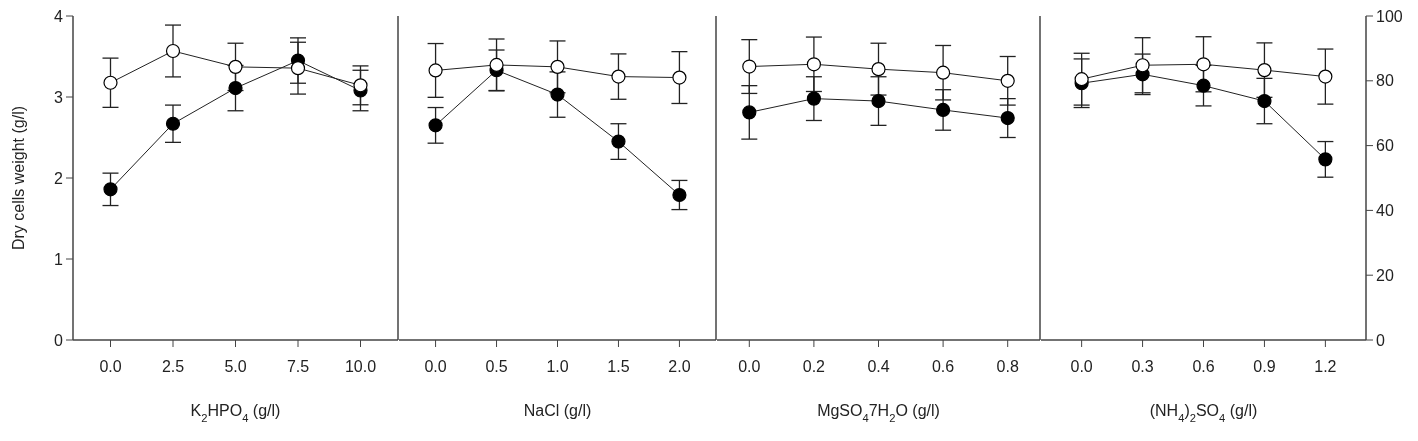 The width and height of the screenshot is (1418, 441). What do you see at coordinates (1385, 210) in the screenshot?
I see `y2-tick-label: 40` at bounding box center [1385, 210].